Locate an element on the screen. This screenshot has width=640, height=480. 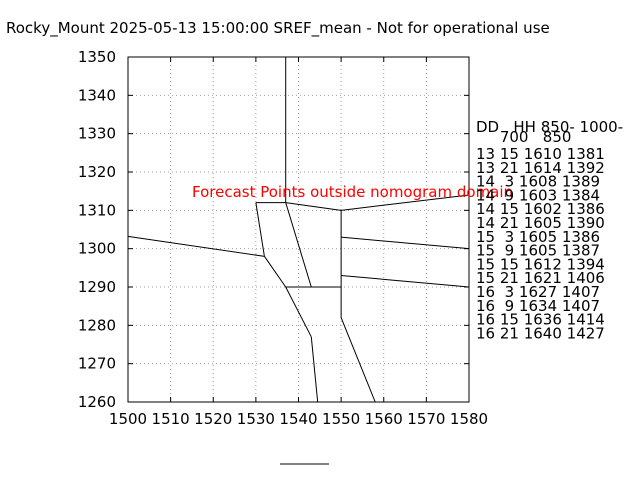
x-tick-label: 1520 is located at coordinates (213, 419).